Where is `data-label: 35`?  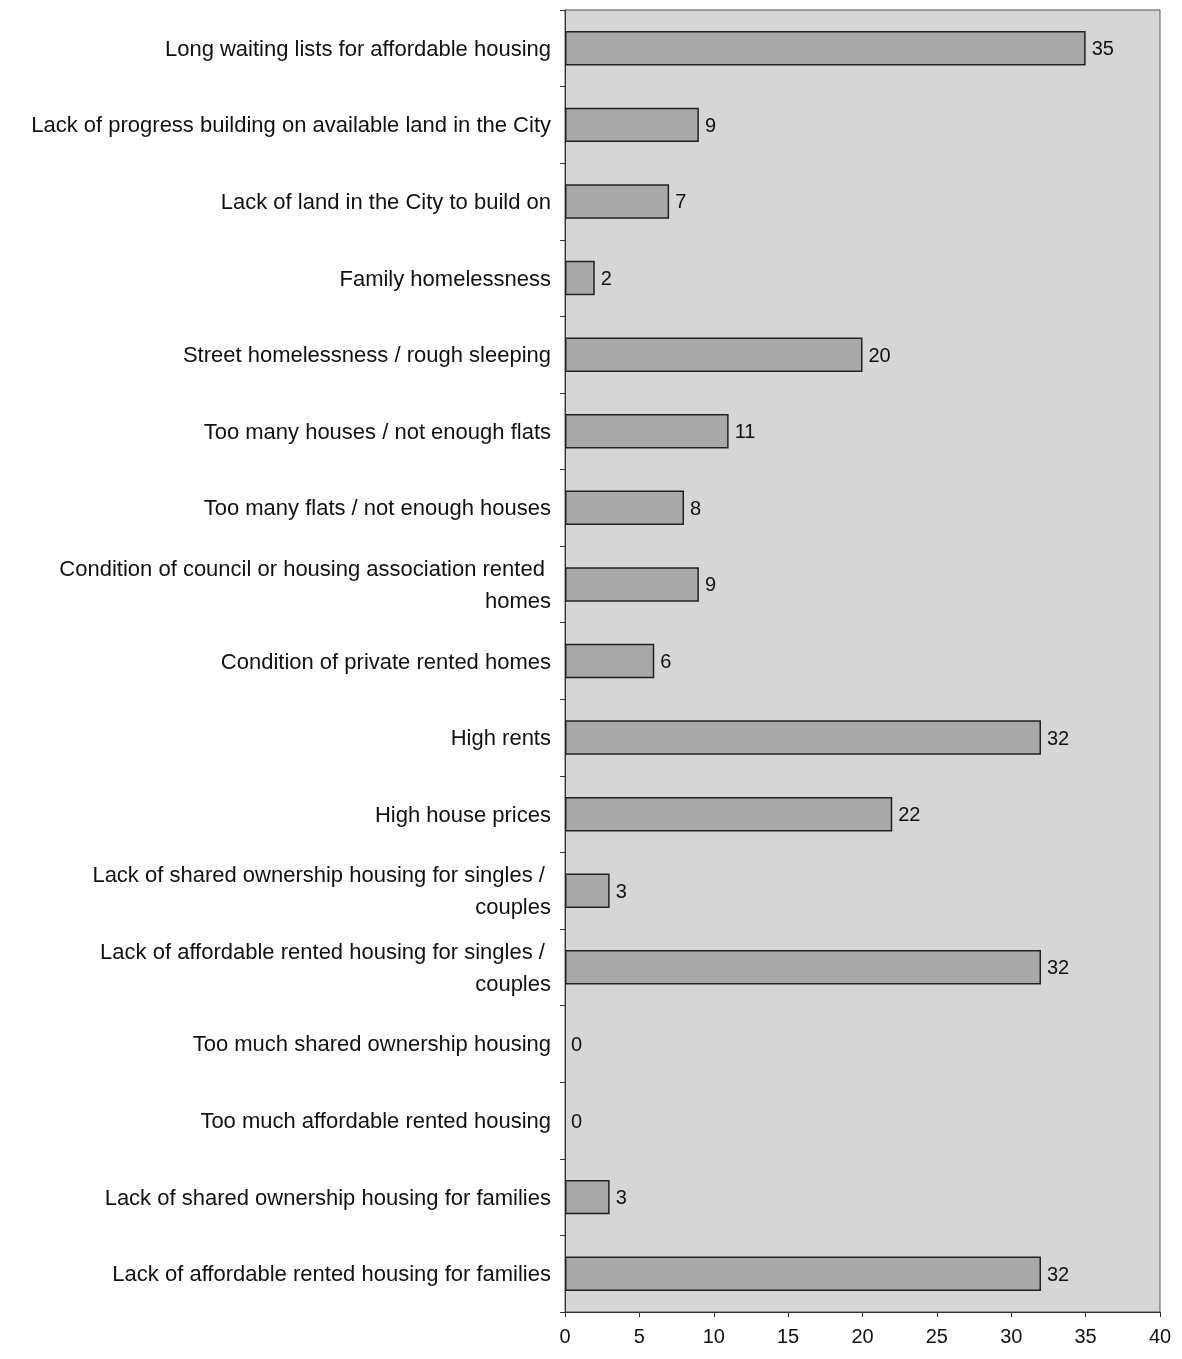
data-label: 35 is located at coordinates (1102, 48).